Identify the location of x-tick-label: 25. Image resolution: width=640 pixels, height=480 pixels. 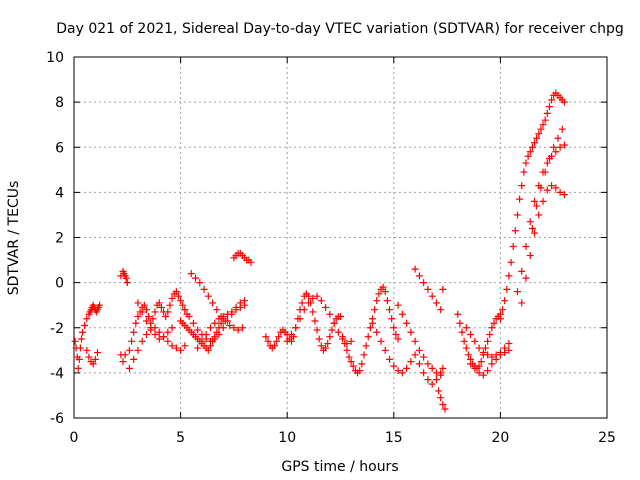
(607, 438).